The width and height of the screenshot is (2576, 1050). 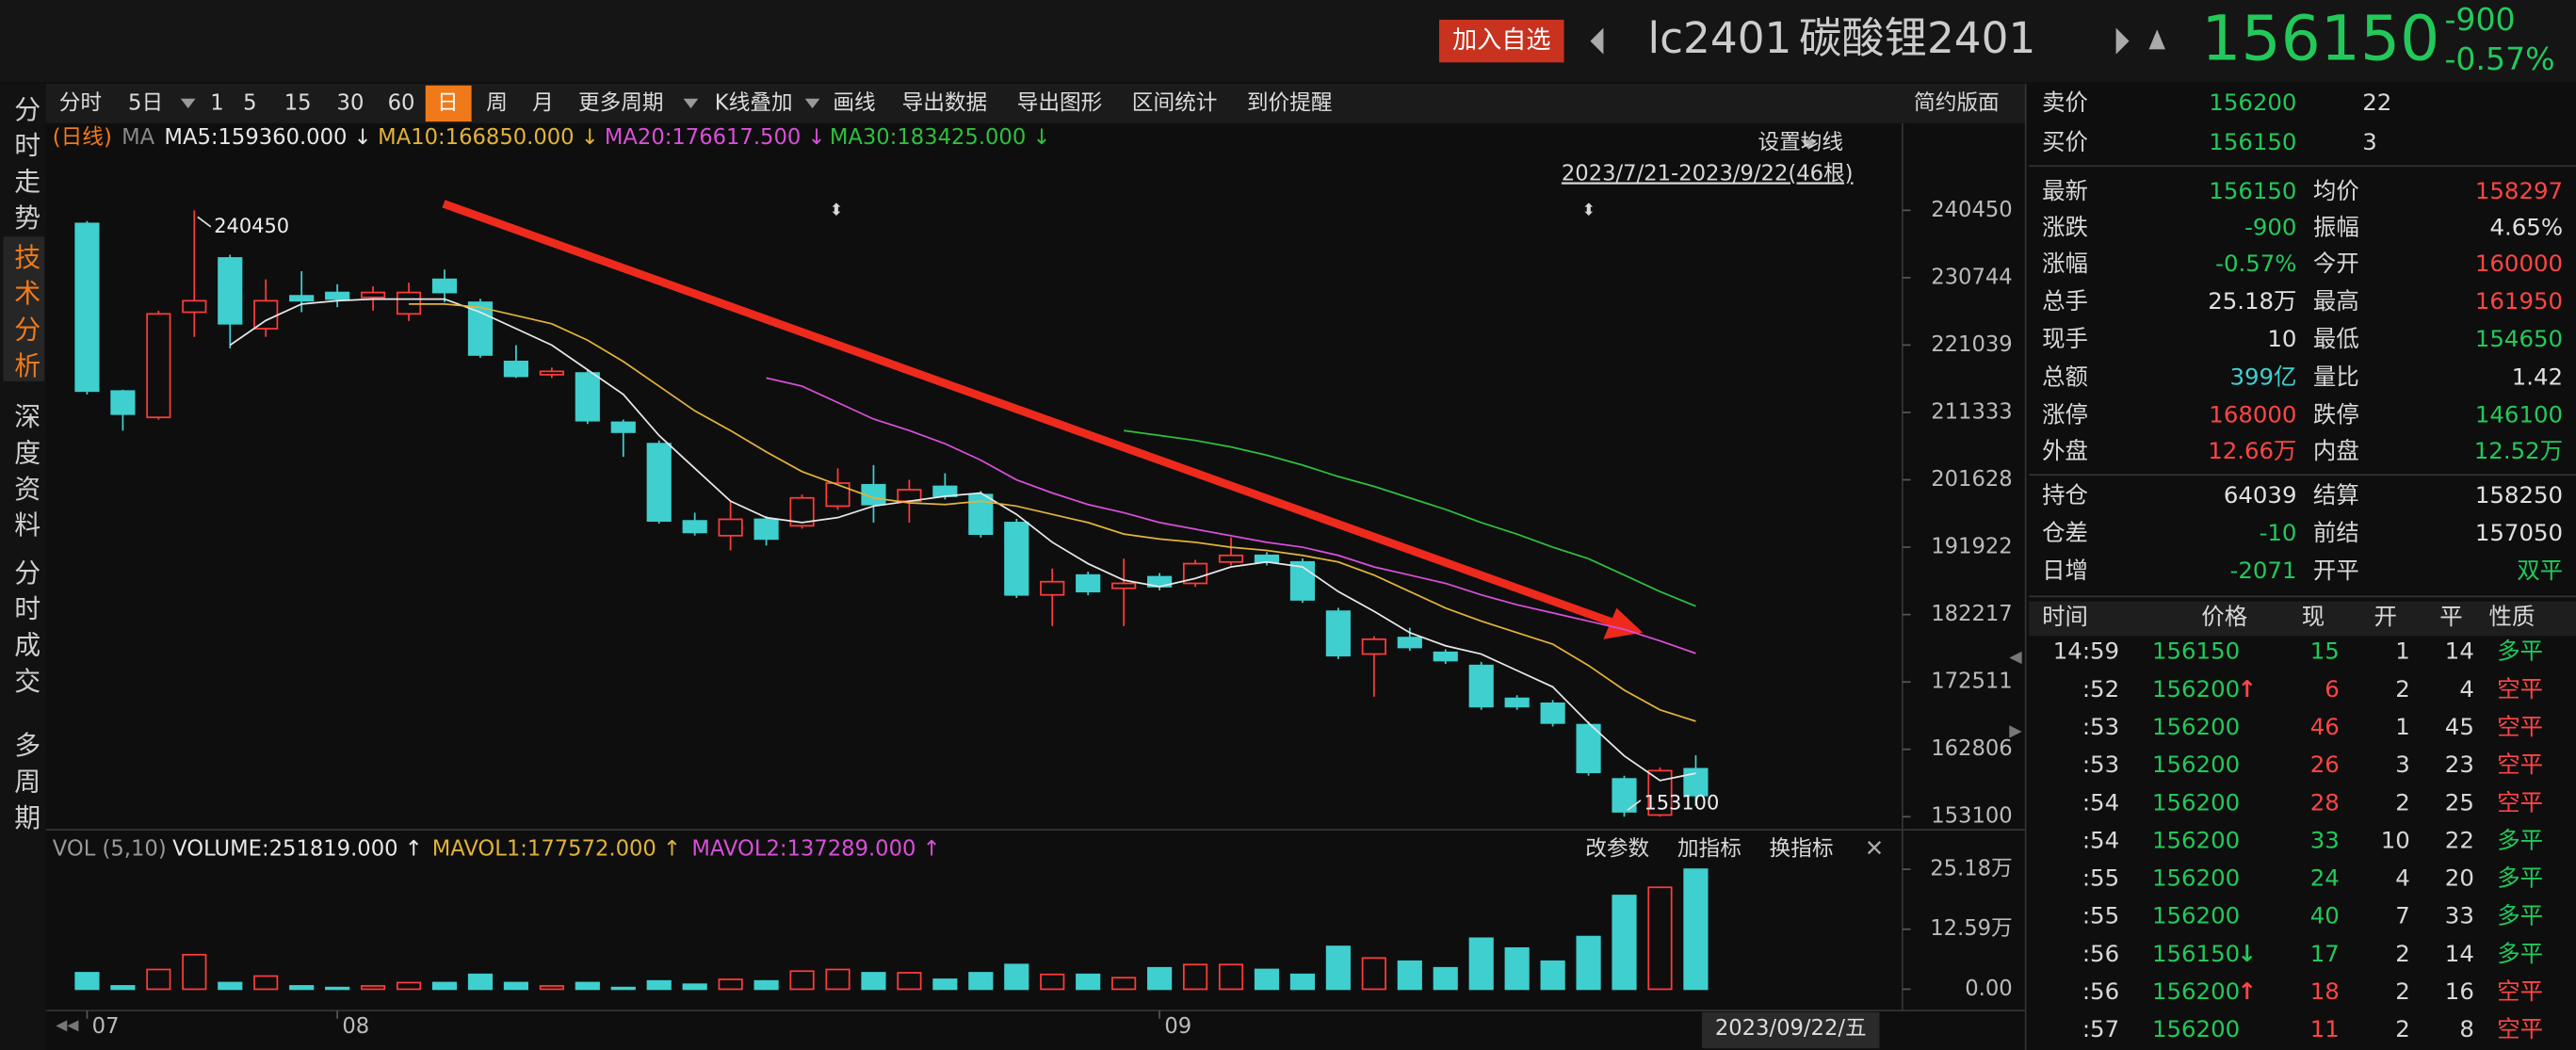 What do you see at coordinates (25, 315) in the screenshot?
I see `side-tab: 技术分析` at bounding box center [25, 315].